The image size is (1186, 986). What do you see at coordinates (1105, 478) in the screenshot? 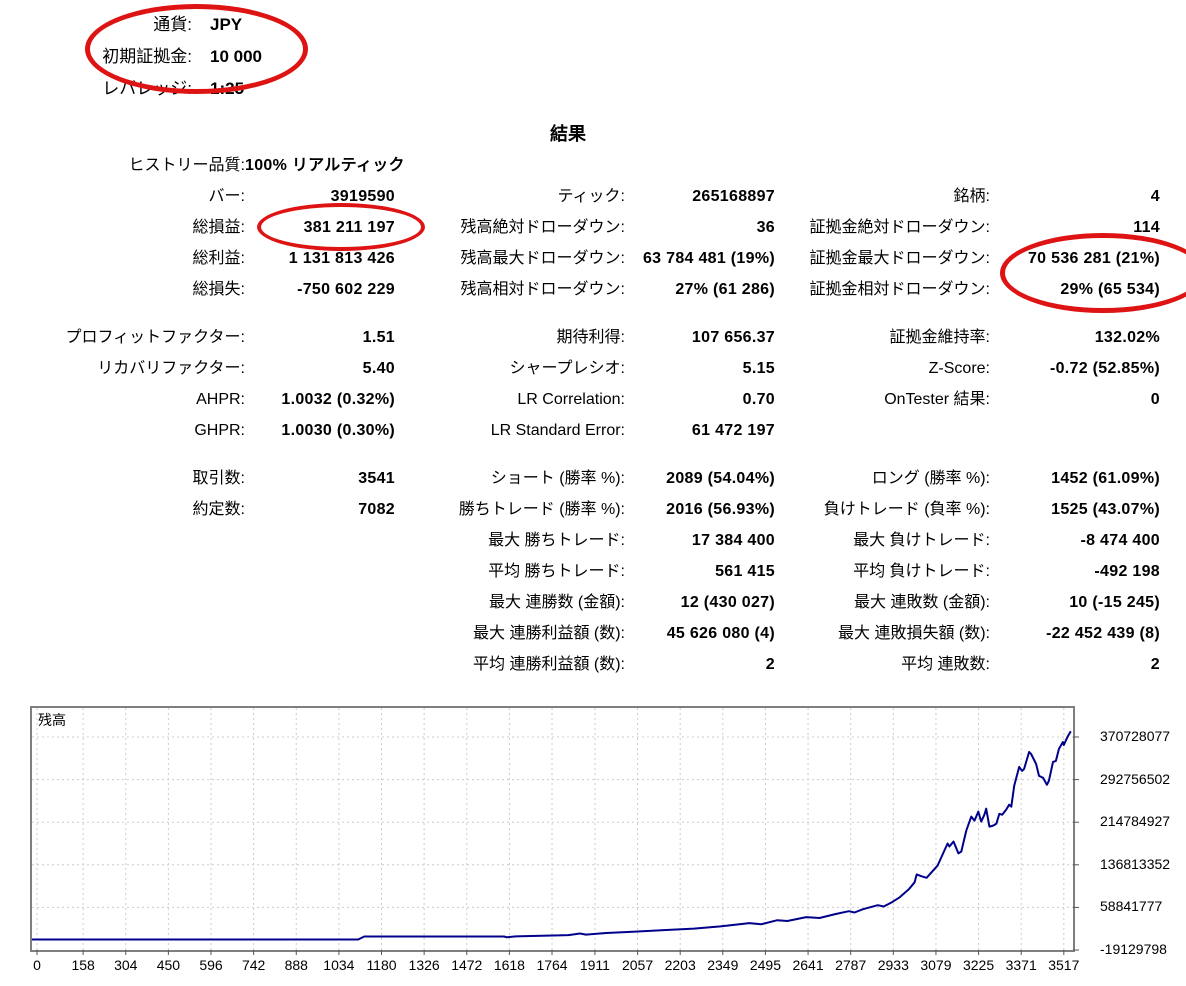
I see `stat-value: 1452 (61.09%)` at bounding box center [1105, 478].